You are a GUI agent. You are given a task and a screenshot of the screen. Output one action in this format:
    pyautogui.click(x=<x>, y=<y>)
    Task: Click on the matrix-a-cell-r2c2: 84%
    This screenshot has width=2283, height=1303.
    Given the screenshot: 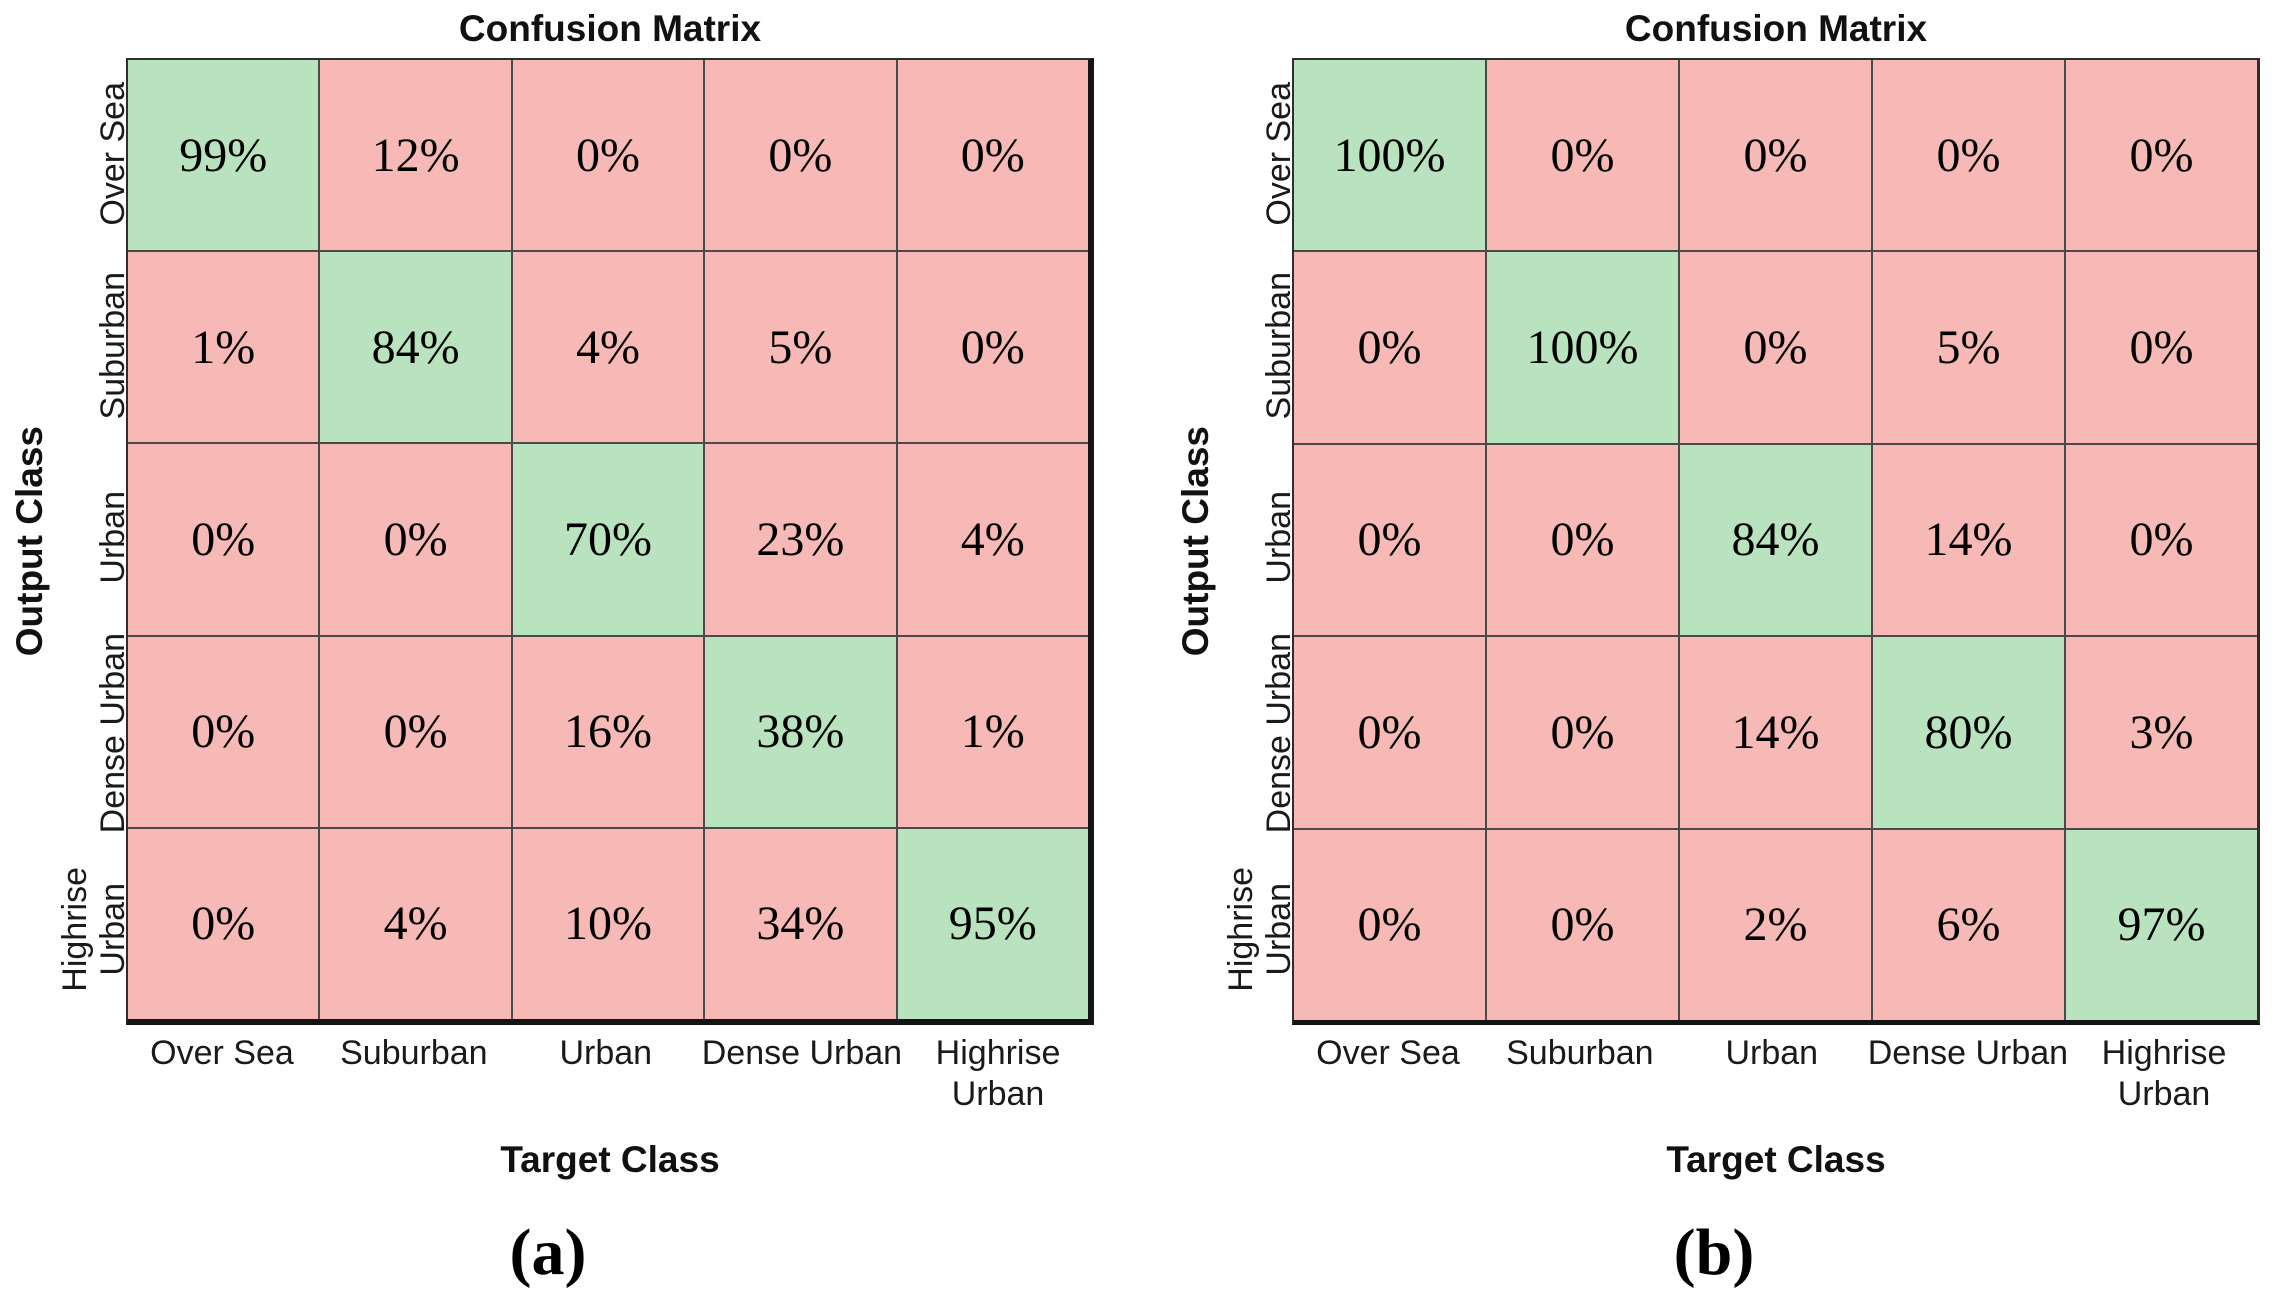 What is the action you would take?
    pyautogui.click(x=415, y=347)
    